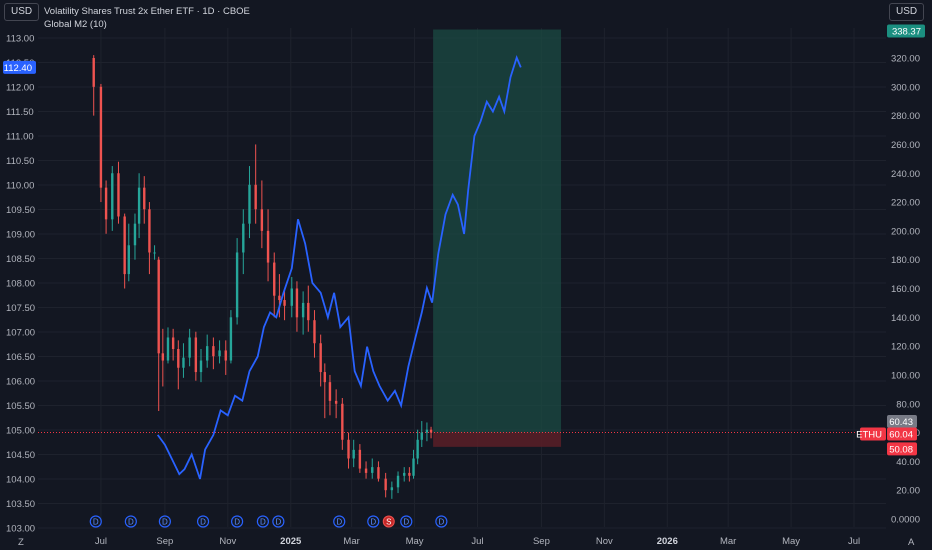 Image resolution: width=932 pixels, height=550 pixels. I want to click on currency-right-button: USD, so click(907, 12).